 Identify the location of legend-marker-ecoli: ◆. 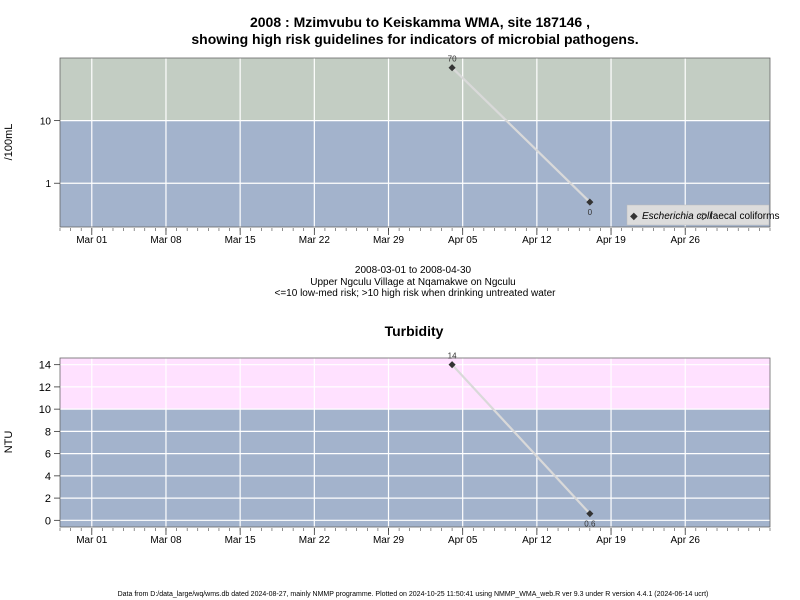
(634, 216).